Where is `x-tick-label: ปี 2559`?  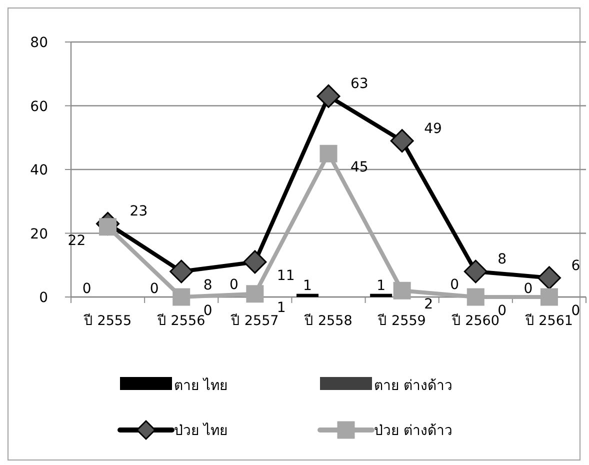
x-tick-label: ปี 2559 is located at coordinates (401, 321).